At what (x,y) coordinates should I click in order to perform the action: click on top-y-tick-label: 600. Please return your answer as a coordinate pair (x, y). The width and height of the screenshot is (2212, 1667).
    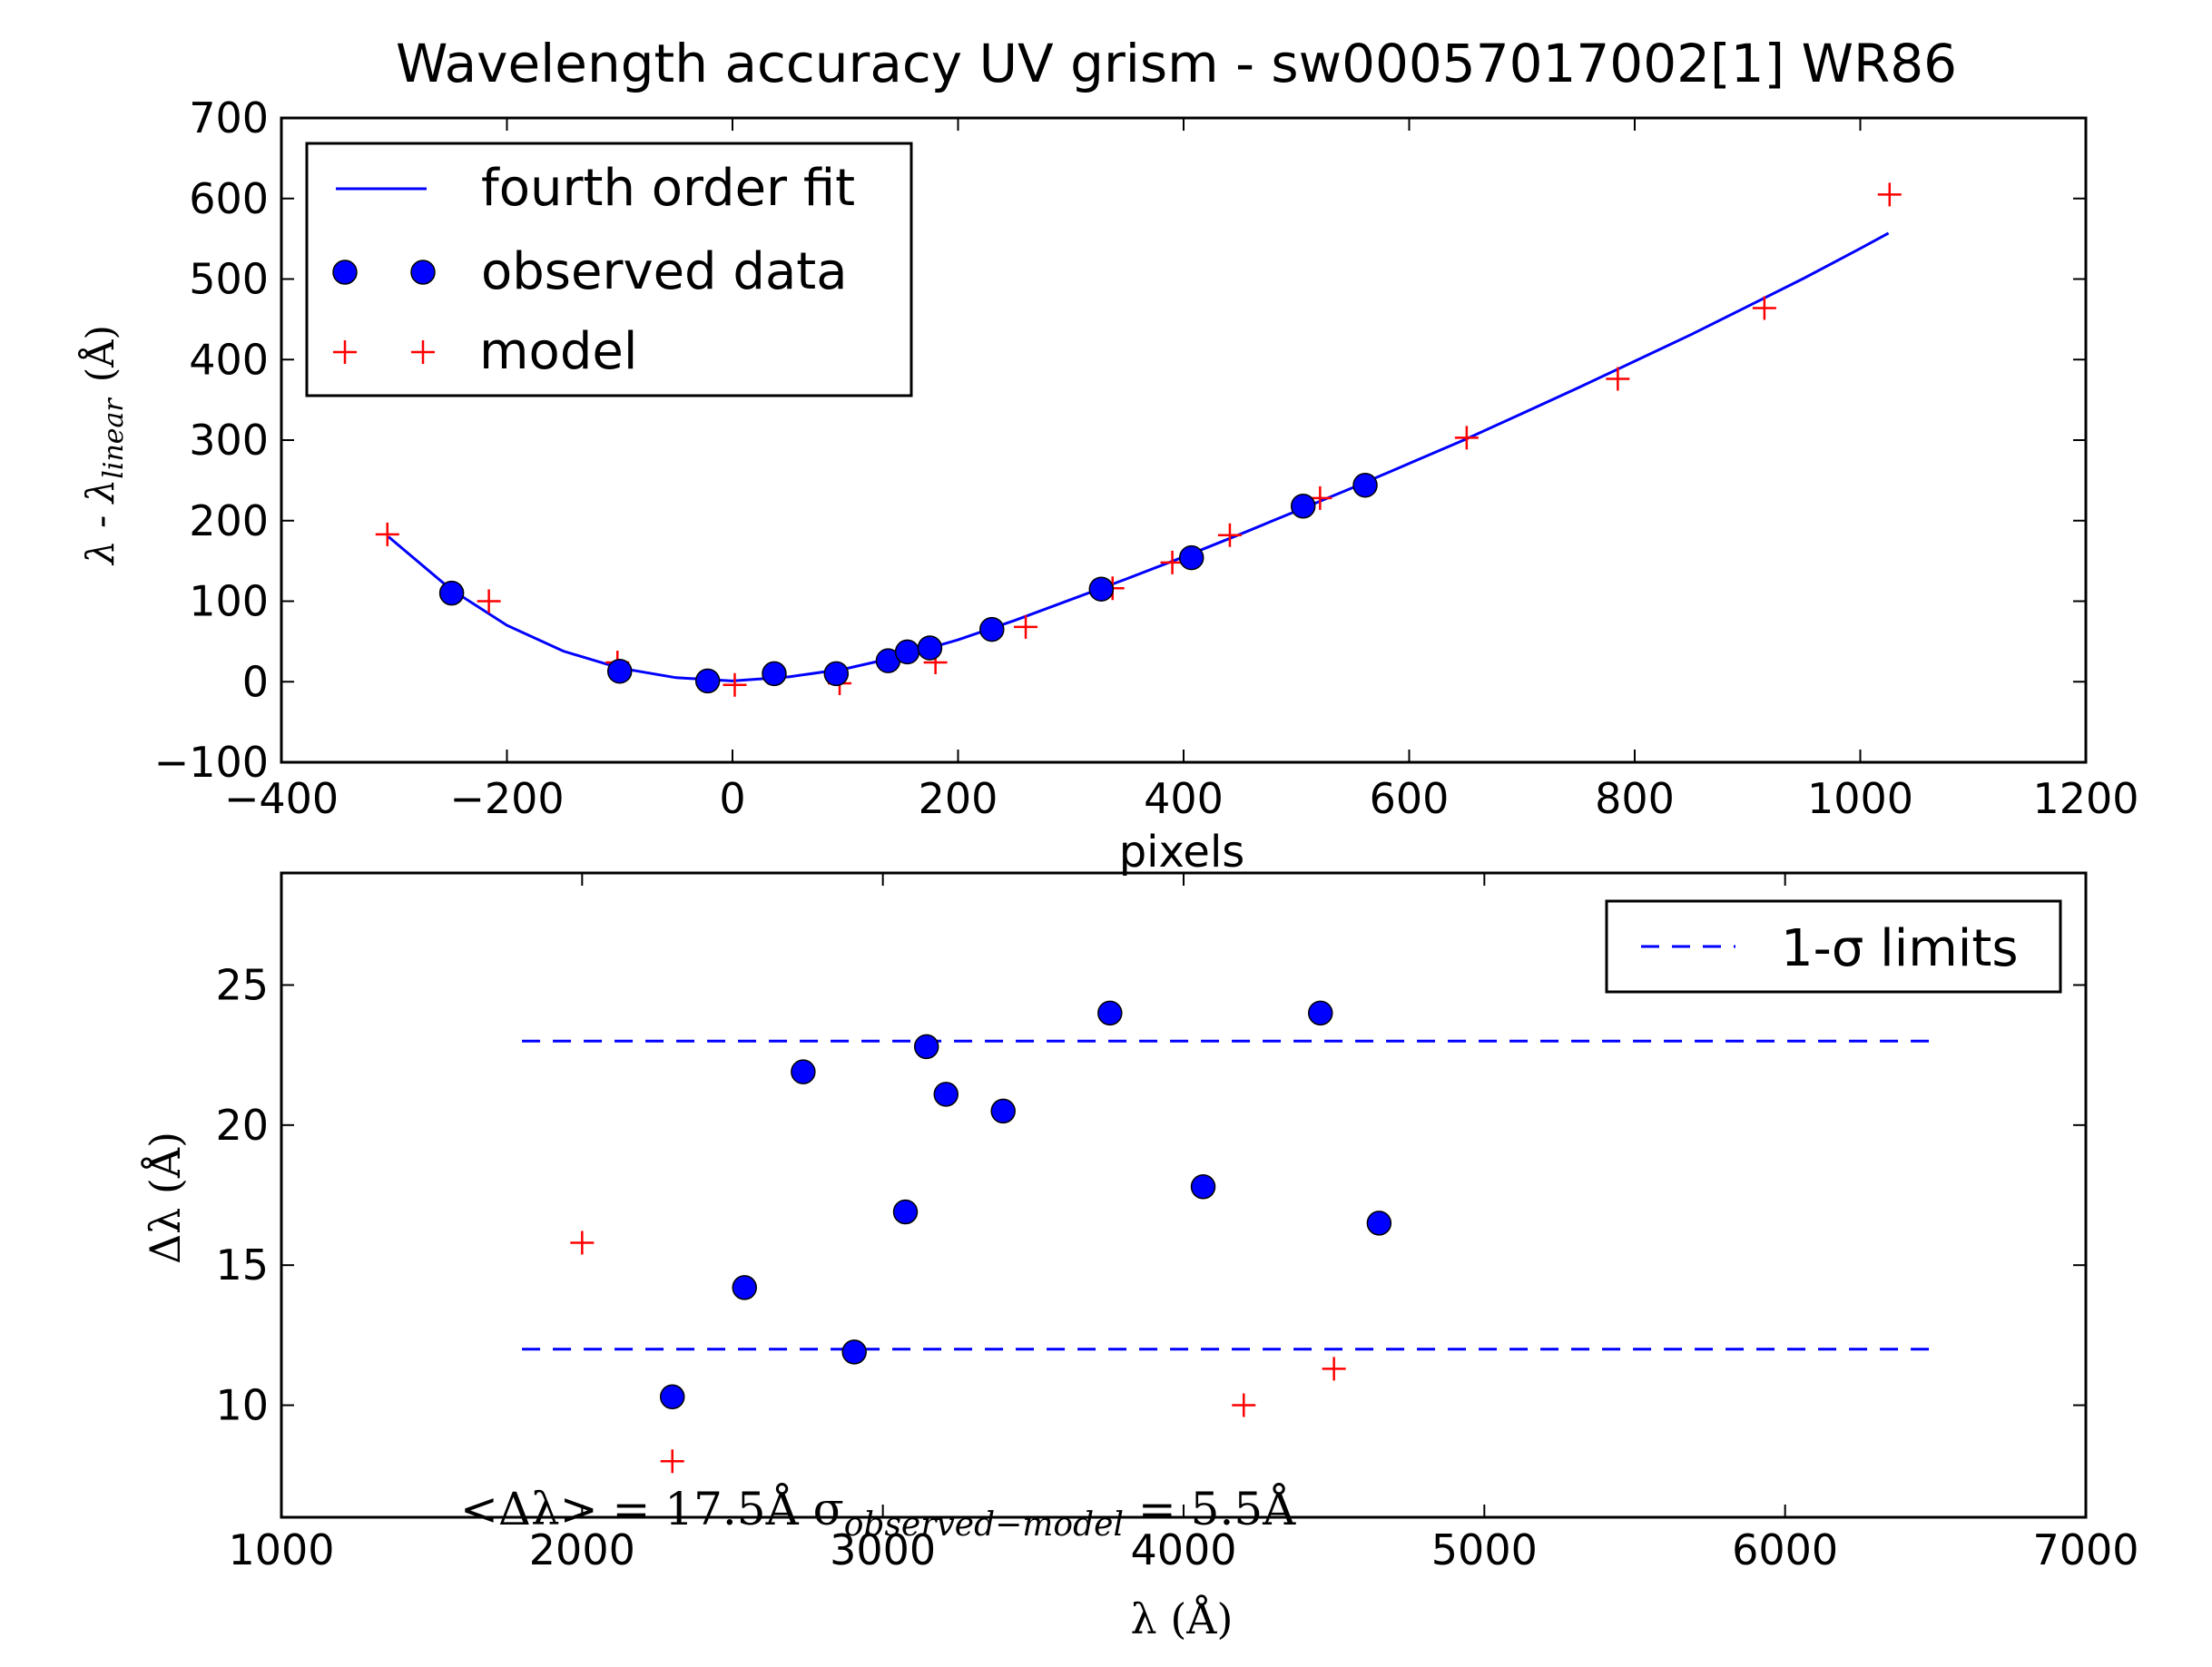
    Looking at the image, I should click on (229, 198).